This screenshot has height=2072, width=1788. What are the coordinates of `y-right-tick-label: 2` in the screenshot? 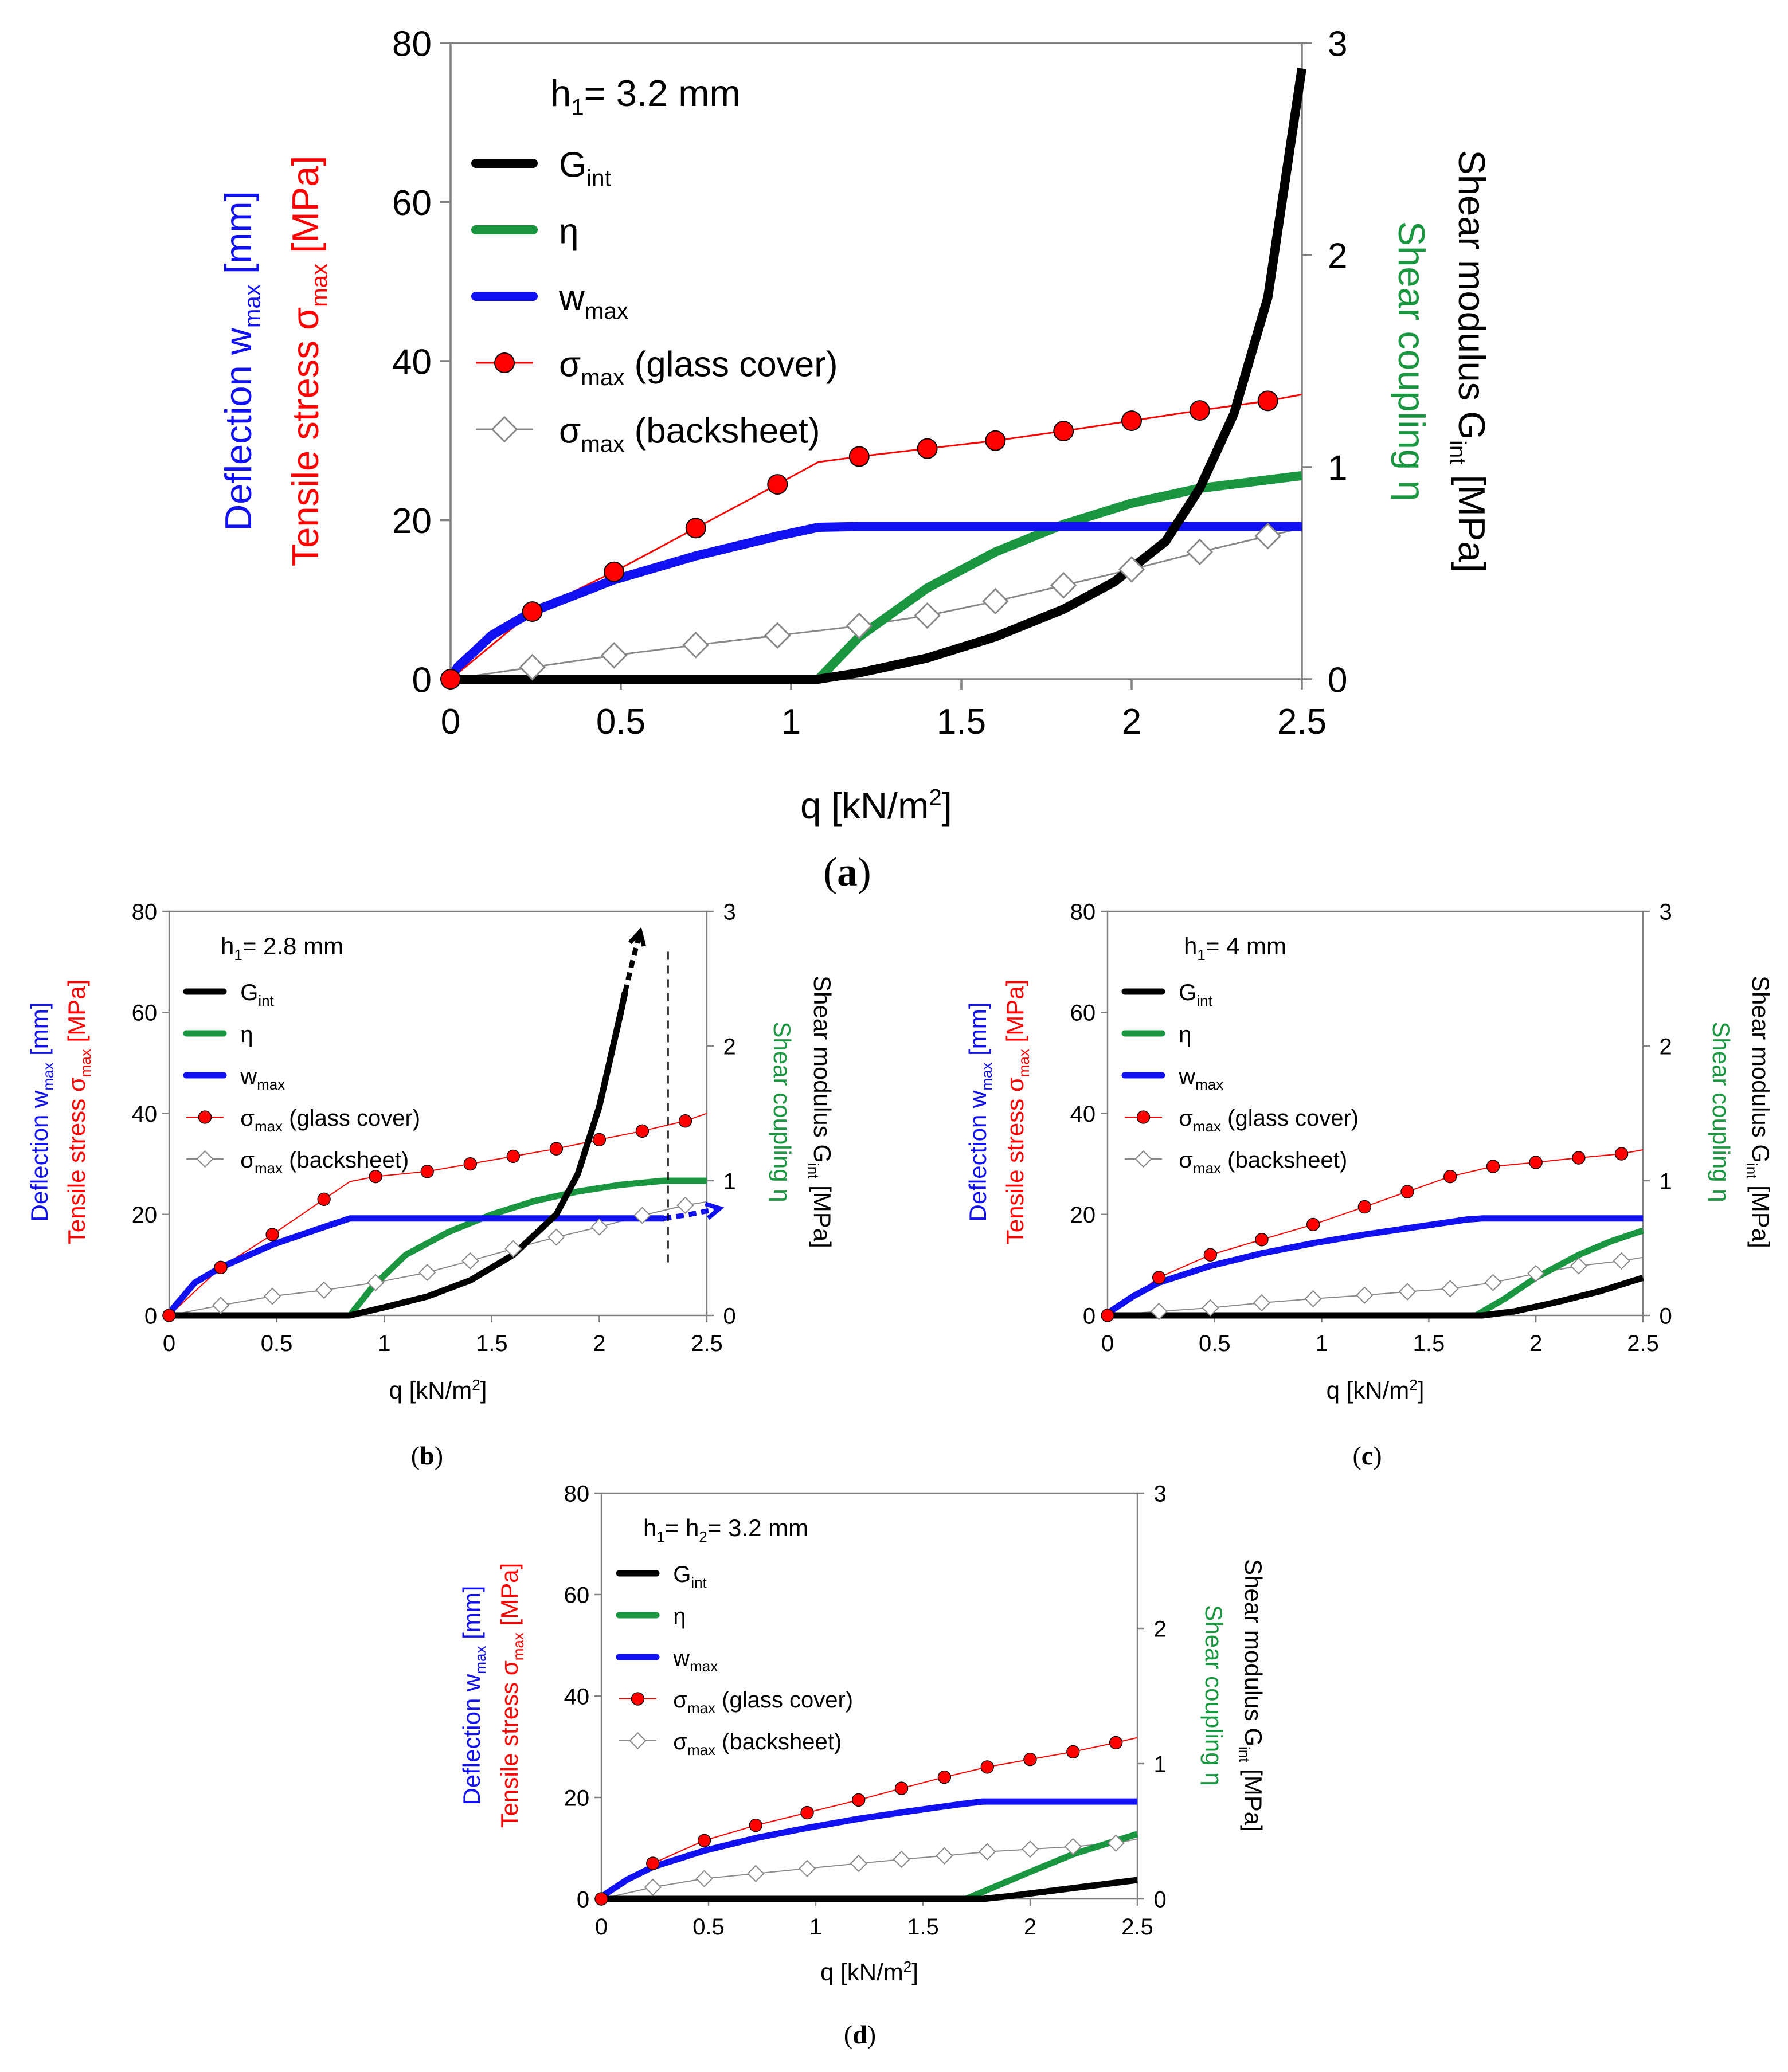 It's located at (1160, 1629).